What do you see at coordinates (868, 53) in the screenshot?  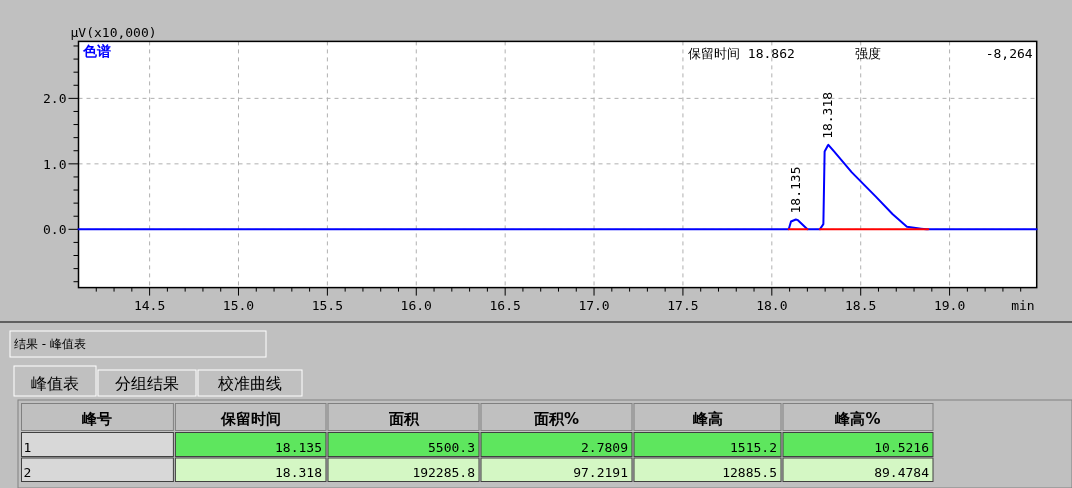 I see `annotation: 强度` at bounding box center [868, 53].